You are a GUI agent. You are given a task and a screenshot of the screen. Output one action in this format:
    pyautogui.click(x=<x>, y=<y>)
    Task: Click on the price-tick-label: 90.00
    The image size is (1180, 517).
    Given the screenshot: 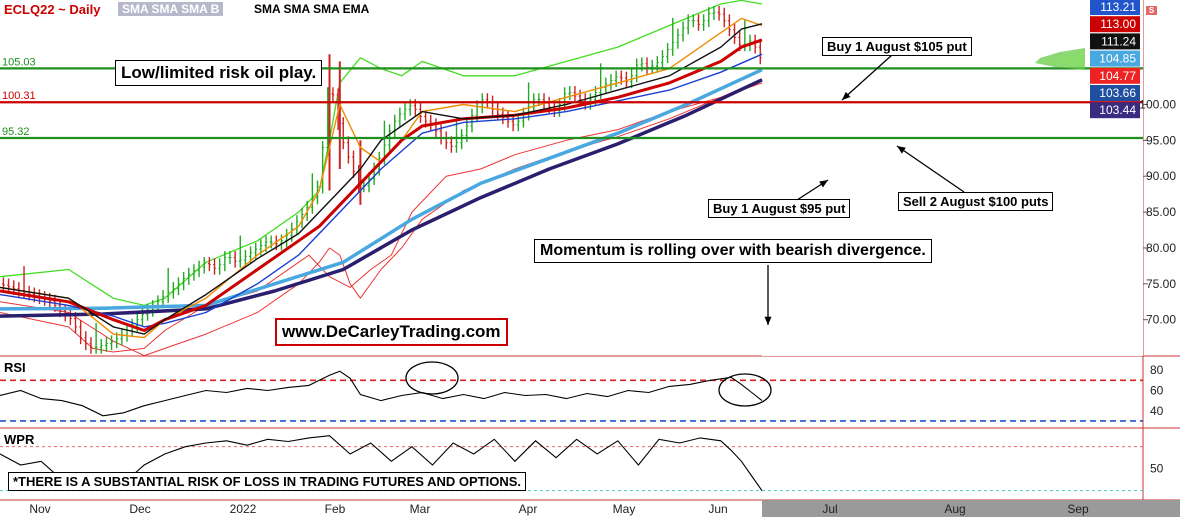 What is the action you would take?
    pyautogui.click(x=1161, y=176)
    